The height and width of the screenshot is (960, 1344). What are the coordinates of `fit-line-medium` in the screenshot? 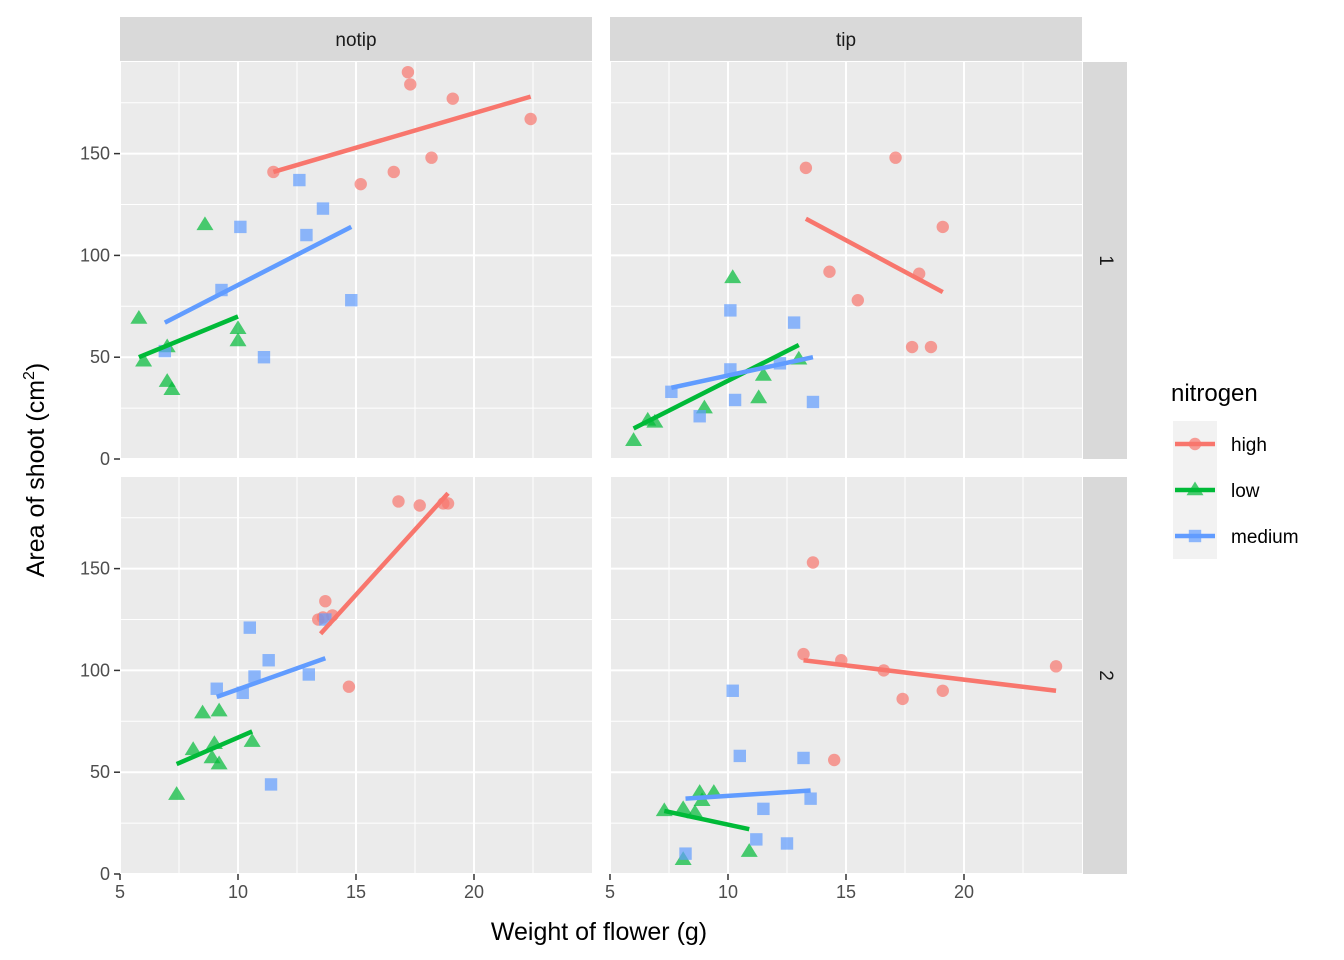 It's located at (271, 677).